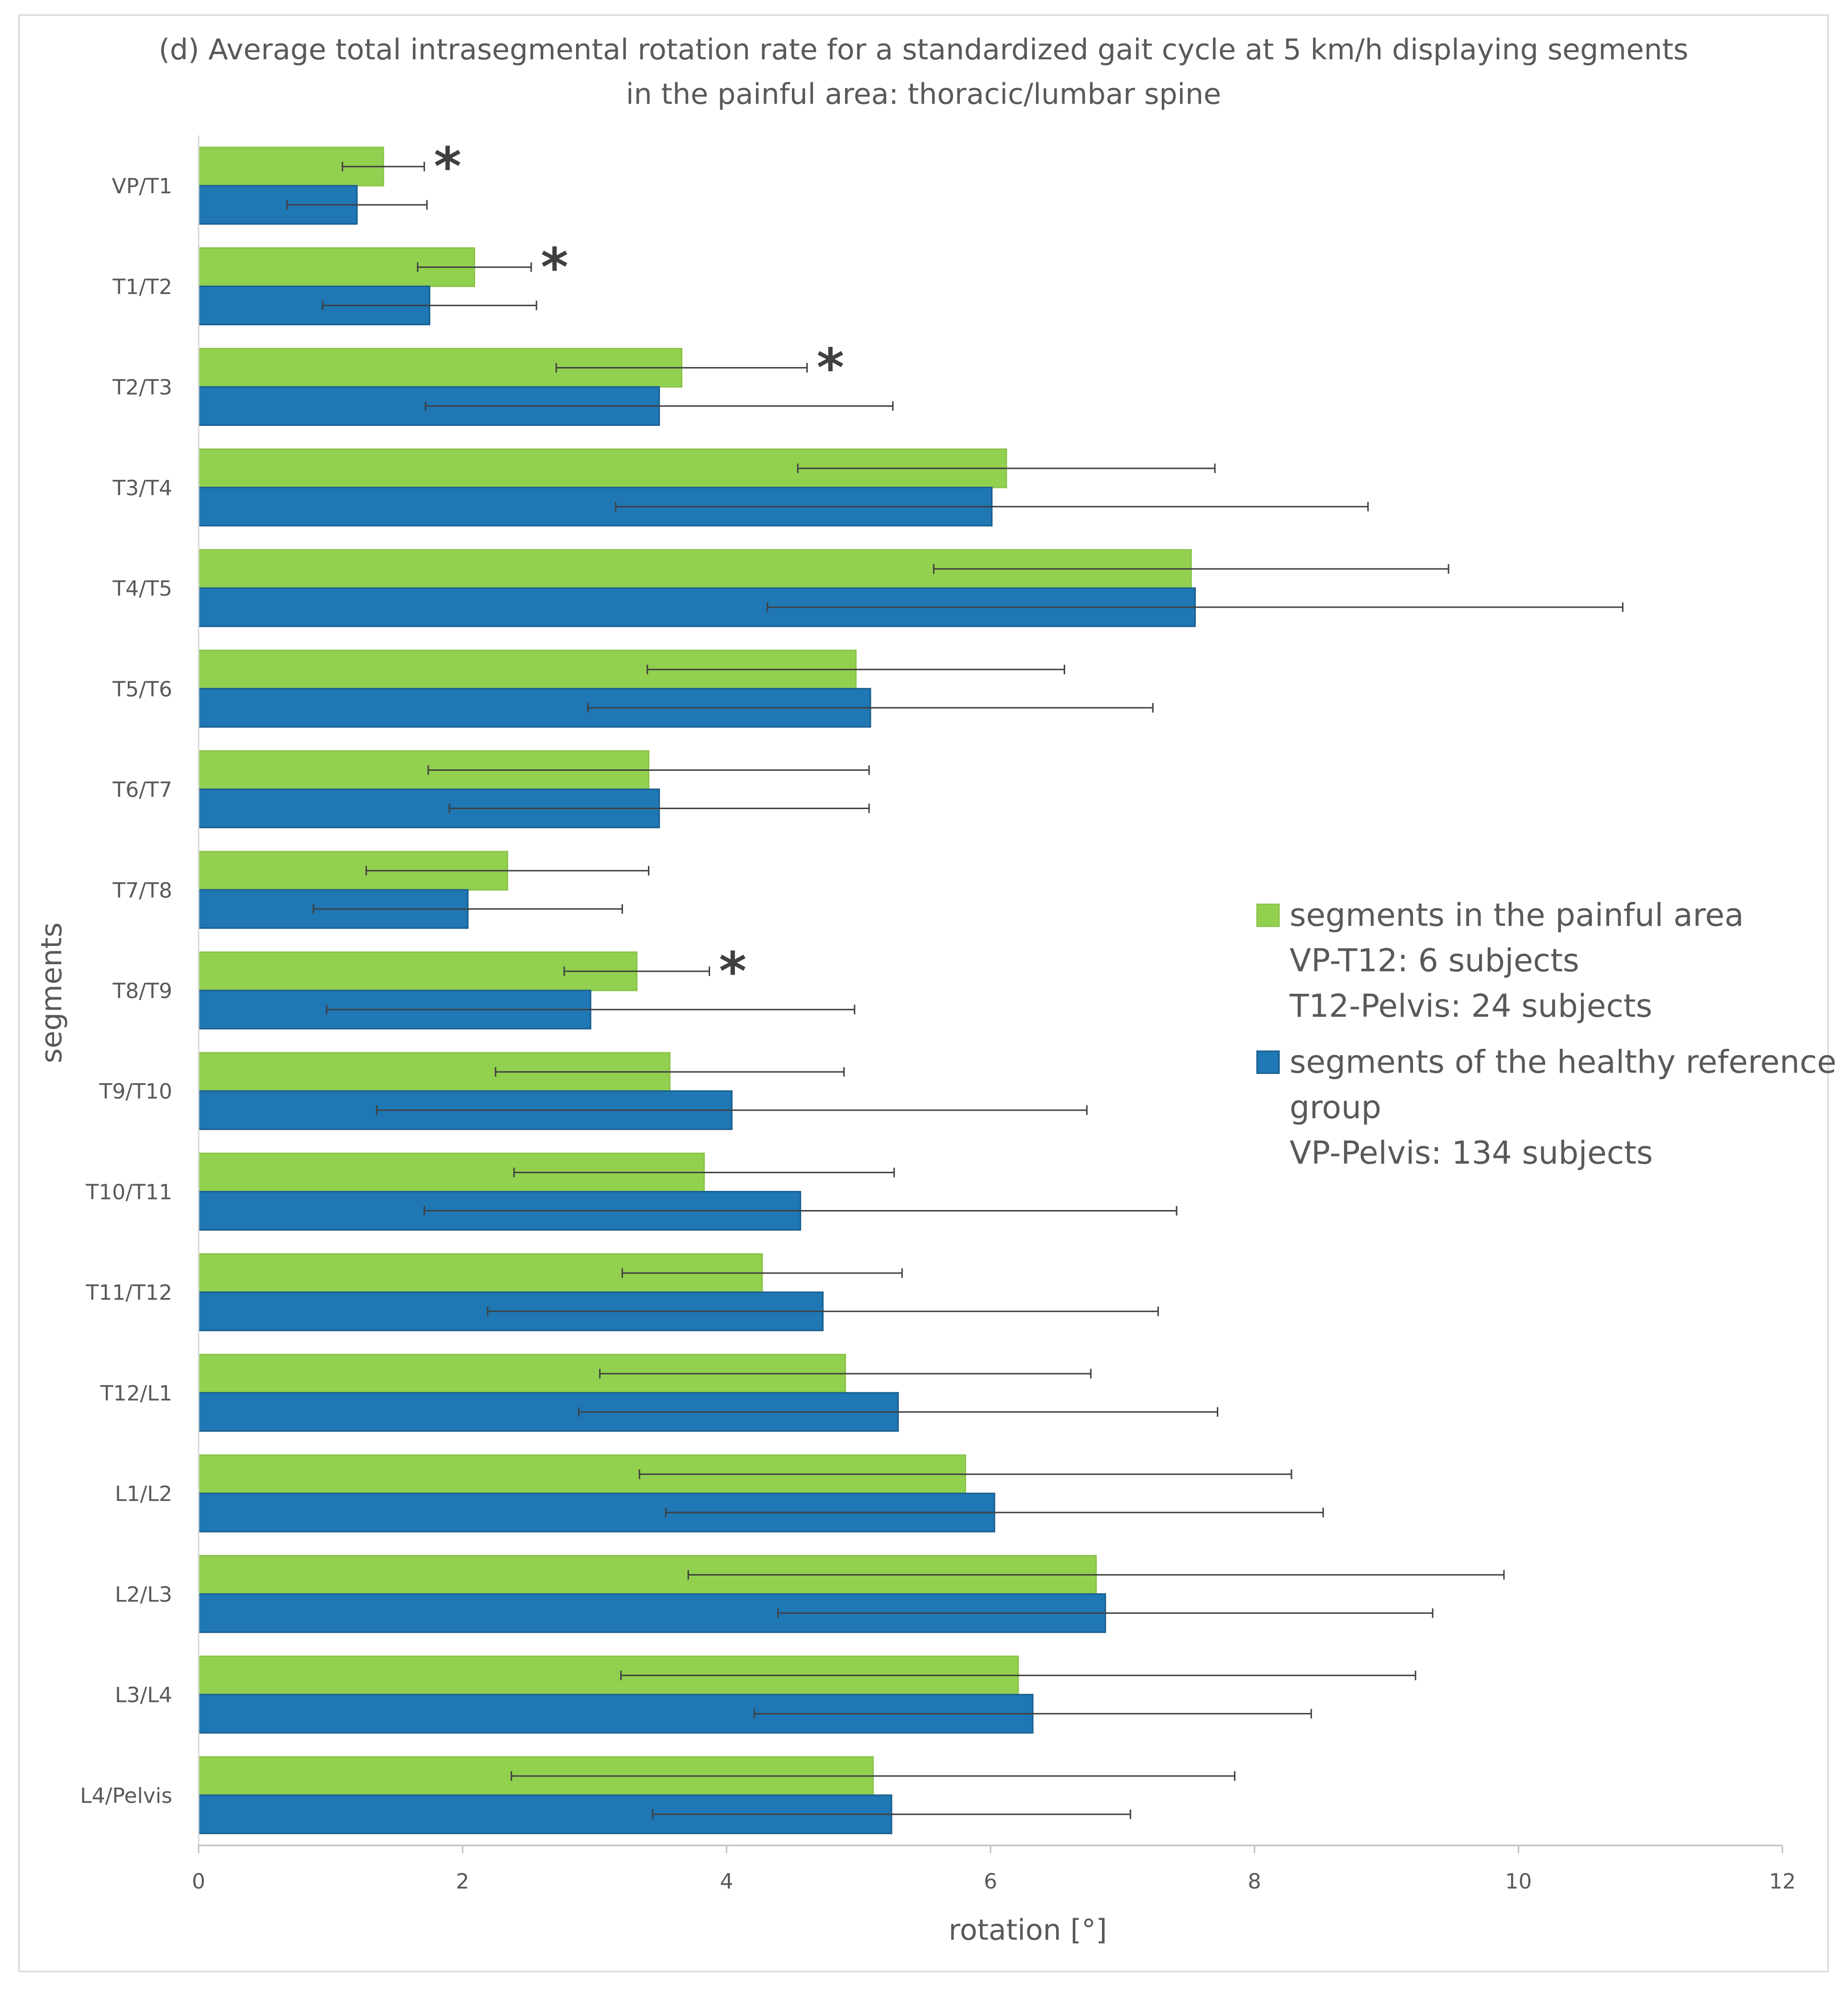 This screenshot has width=1848, height=1989. What do you see at coordinates (991, 1882) in the screenshot?
I see `x-tick-label: 6` at bounding box center [991, 1882].